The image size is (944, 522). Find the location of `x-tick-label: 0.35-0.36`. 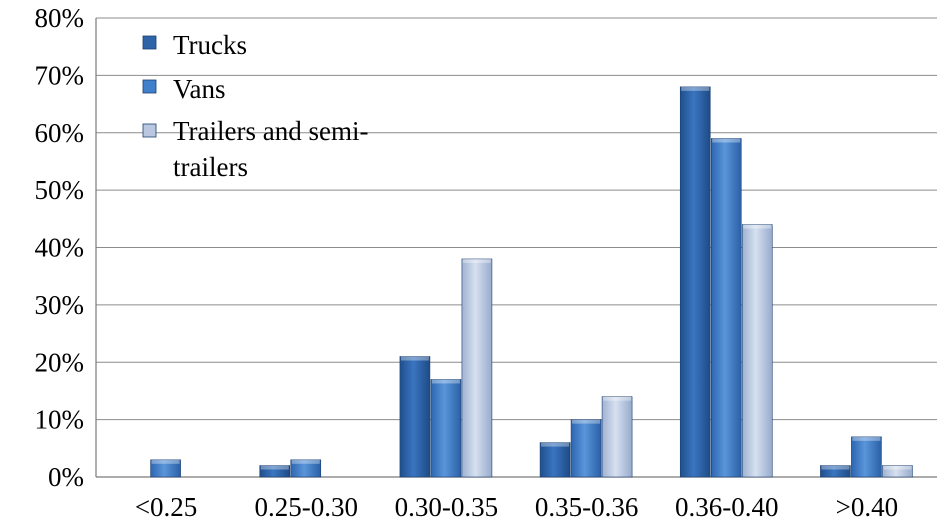

x-tick-label: 0.35-0.36 is located at coordinates (587, 507).